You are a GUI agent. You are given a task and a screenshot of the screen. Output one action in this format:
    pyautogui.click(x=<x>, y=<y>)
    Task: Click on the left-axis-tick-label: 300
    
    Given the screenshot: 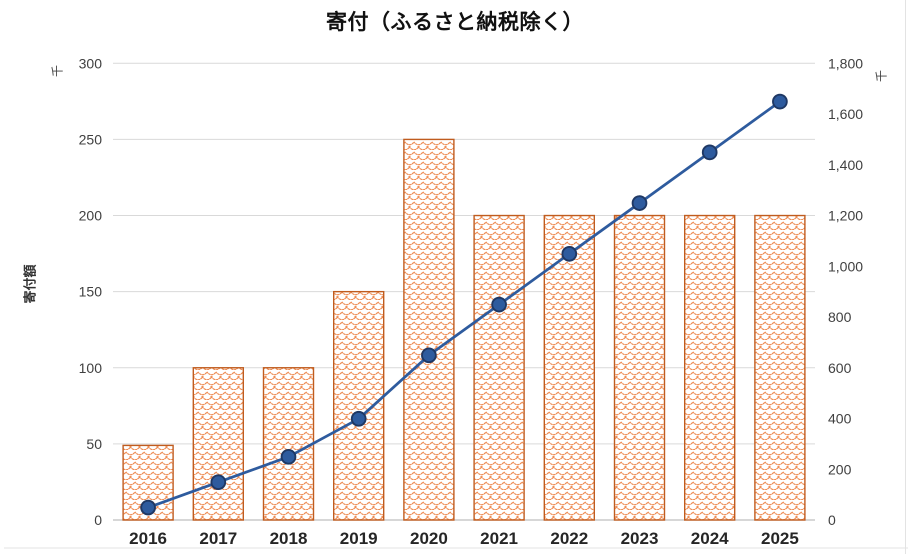 What is the action you would take?
    pyautogui.click(x=91, y=63)
    